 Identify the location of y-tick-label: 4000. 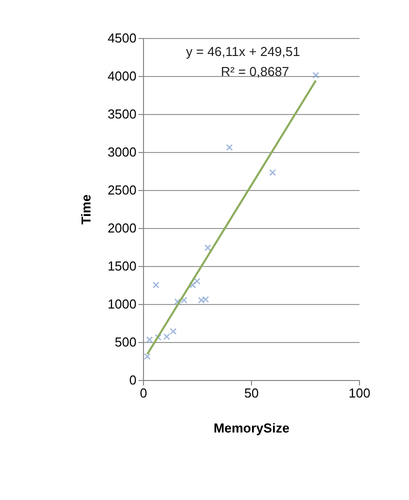
(122, 76).